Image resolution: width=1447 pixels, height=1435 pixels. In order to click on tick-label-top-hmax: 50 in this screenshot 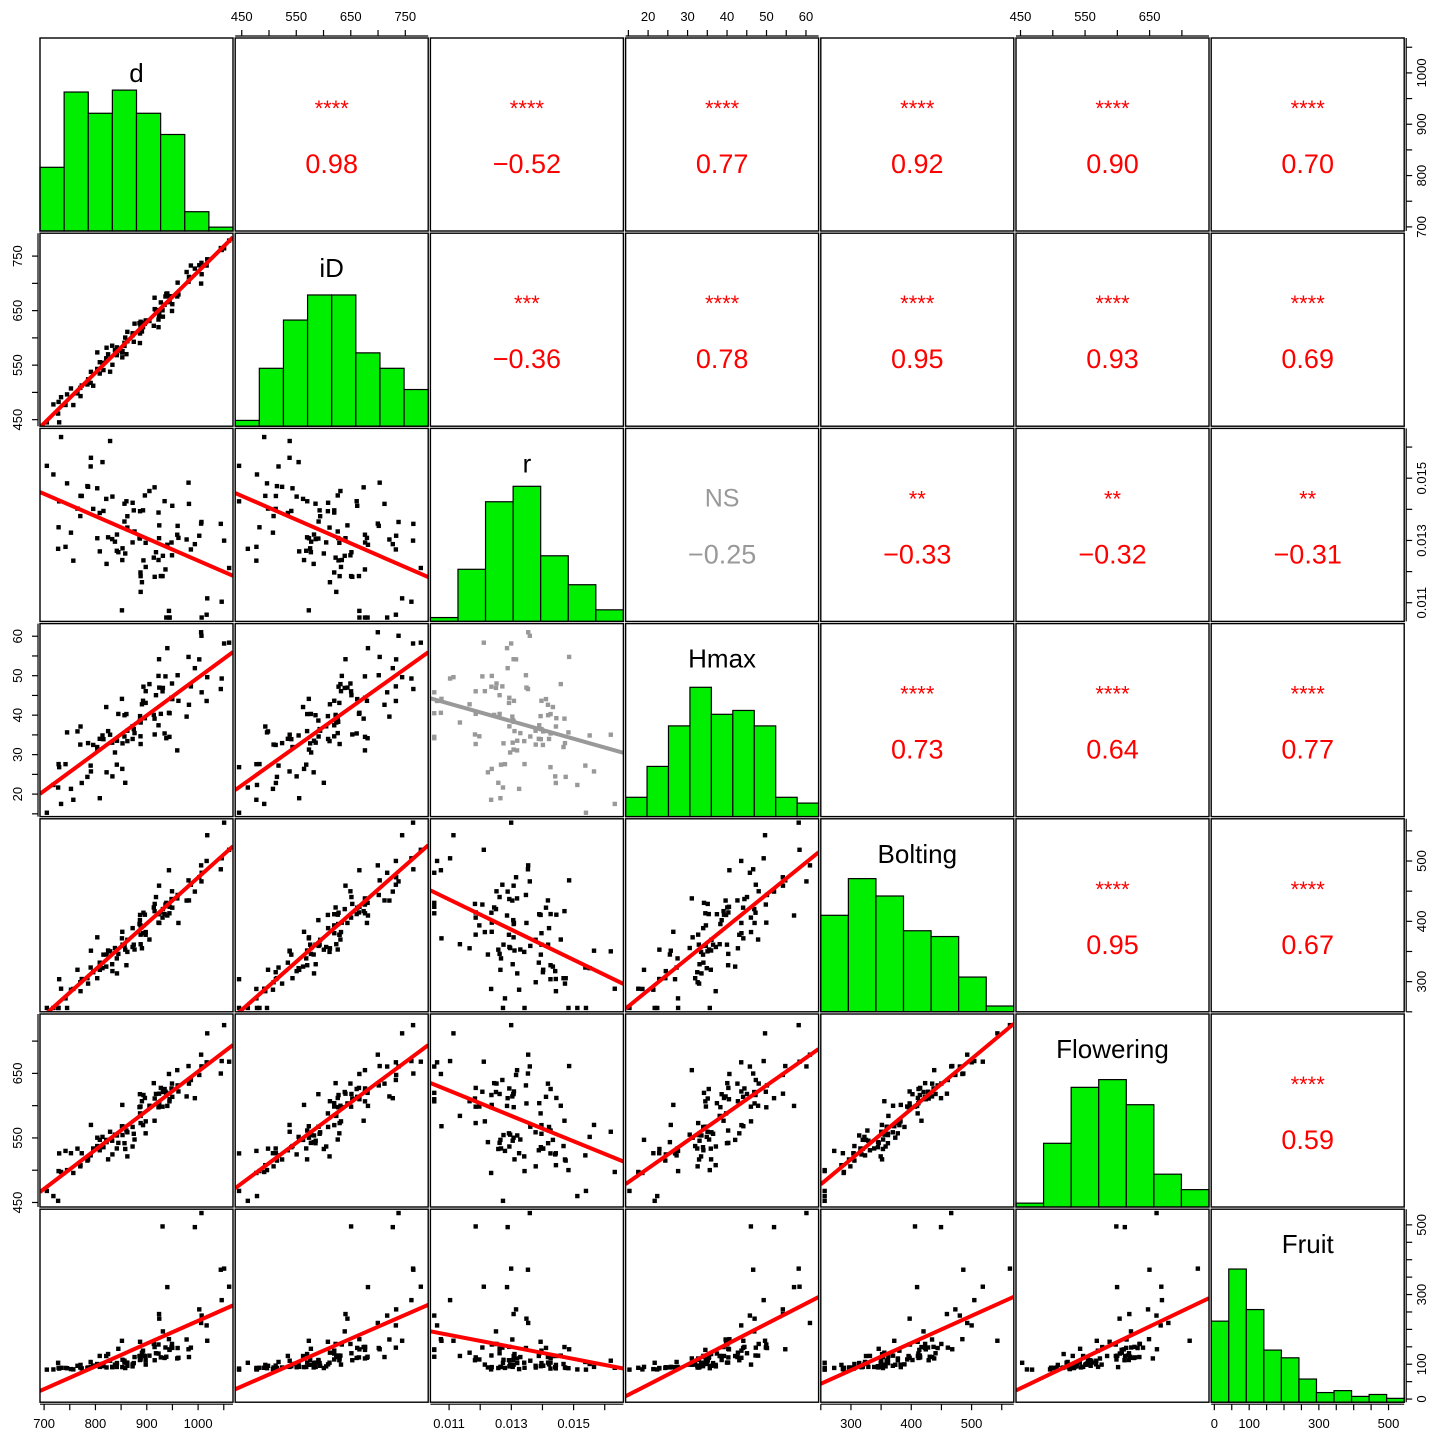, I will do `click(766, 16)`.